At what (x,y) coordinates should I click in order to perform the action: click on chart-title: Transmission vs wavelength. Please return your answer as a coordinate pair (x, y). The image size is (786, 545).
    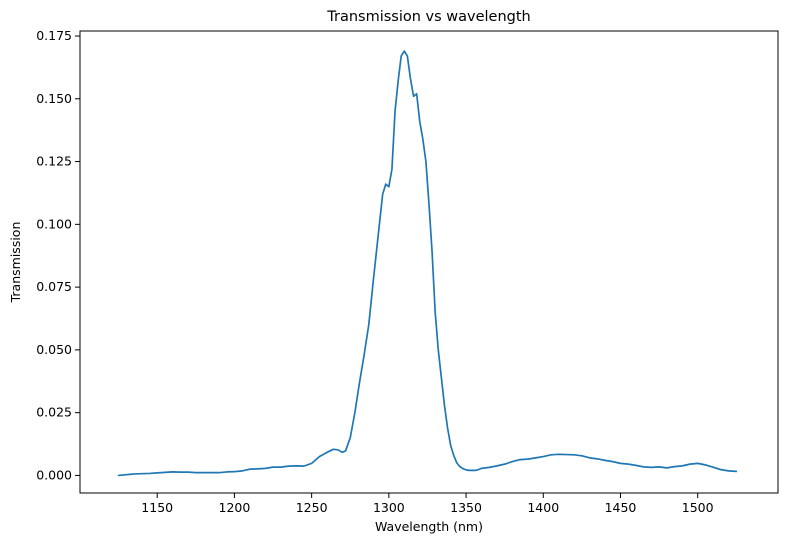
    Looking at the image, I should click on (428, 17).